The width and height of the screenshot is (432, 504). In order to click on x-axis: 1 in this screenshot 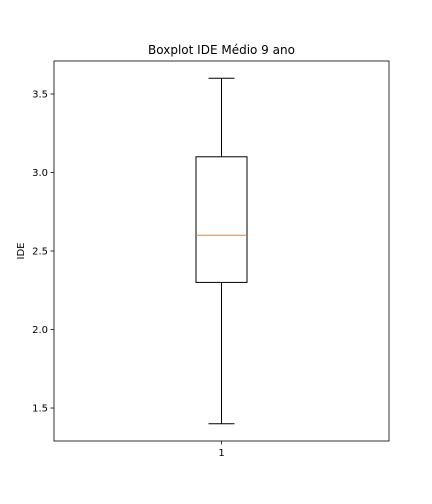, I will do `click(221, 450)`.